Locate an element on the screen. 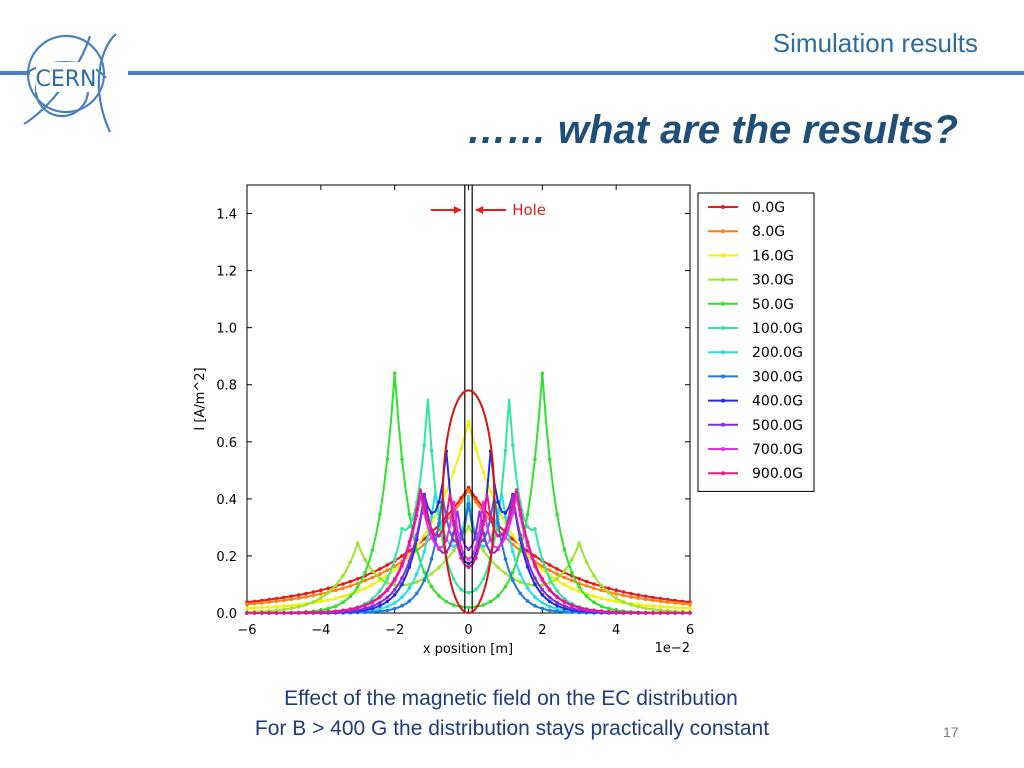 Image resolution: width=1024 pixels, height=768 pixels. legend-label: 30.0G is located at coordinates (773, 281).